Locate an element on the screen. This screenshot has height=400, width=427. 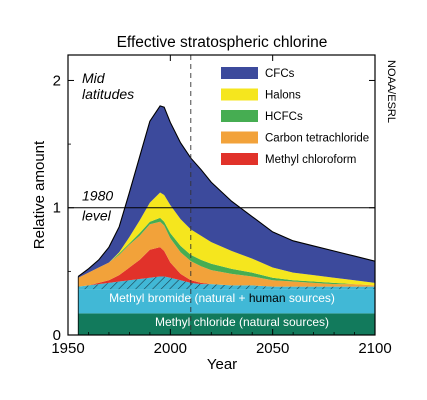
y-tick-label-2: 2 is located at coordinates (57, 80).